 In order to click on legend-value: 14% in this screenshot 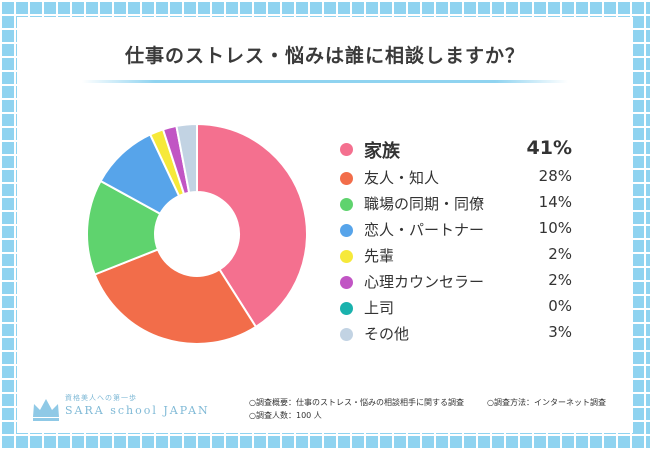, I will do `click(555, 202)`.